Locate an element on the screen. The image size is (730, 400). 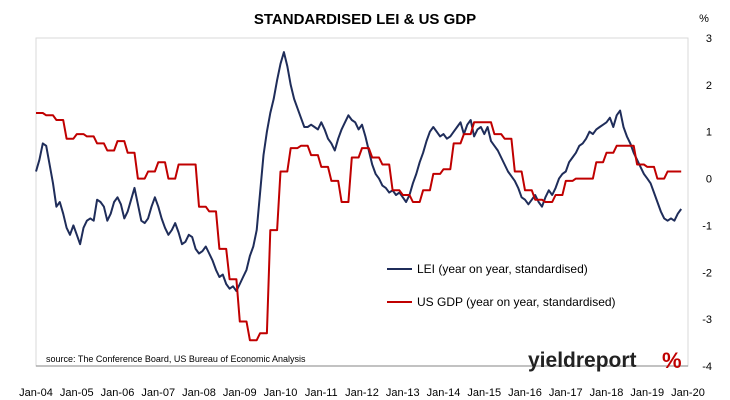
y-tick-label: 3 is located at coordinates (709, 39).